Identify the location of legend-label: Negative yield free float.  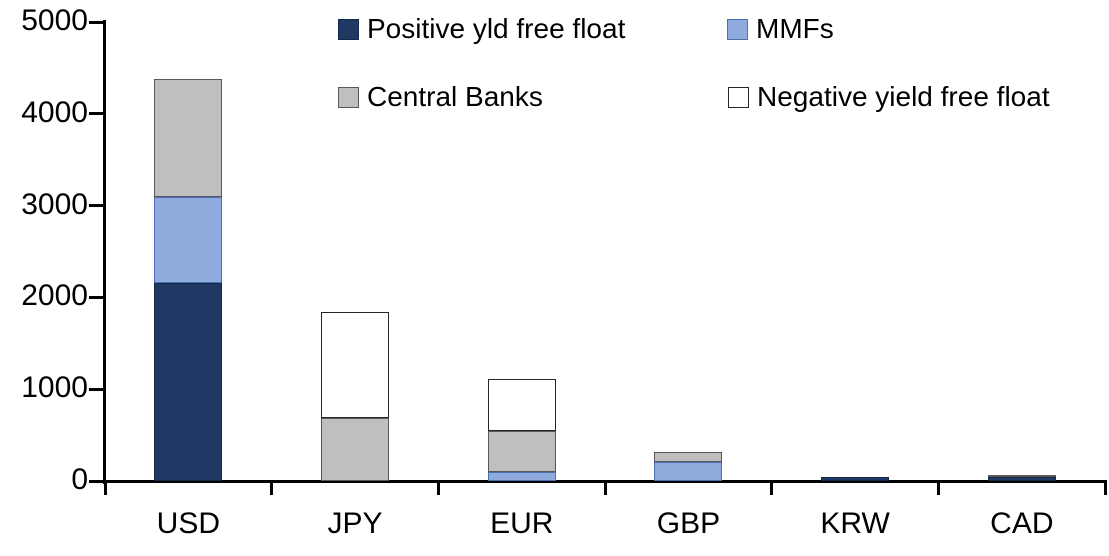
(903, 96).